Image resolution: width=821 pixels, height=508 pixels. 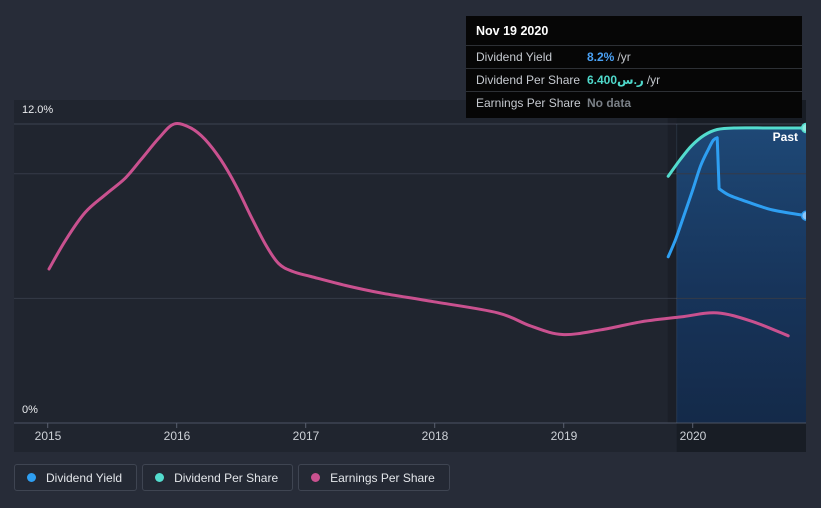 I want to click on legend-label: Dividend Per Share, so click(x=226, y=477).